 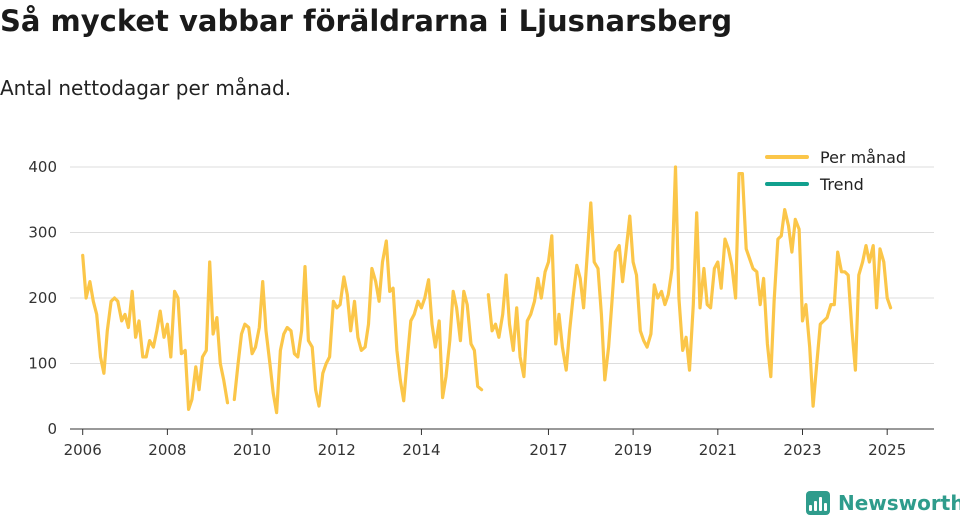 What do you see at coordinates (899, 503) in the screenshot?
I see `brand-name: Newsworthy` at bounding box center [899, 503].